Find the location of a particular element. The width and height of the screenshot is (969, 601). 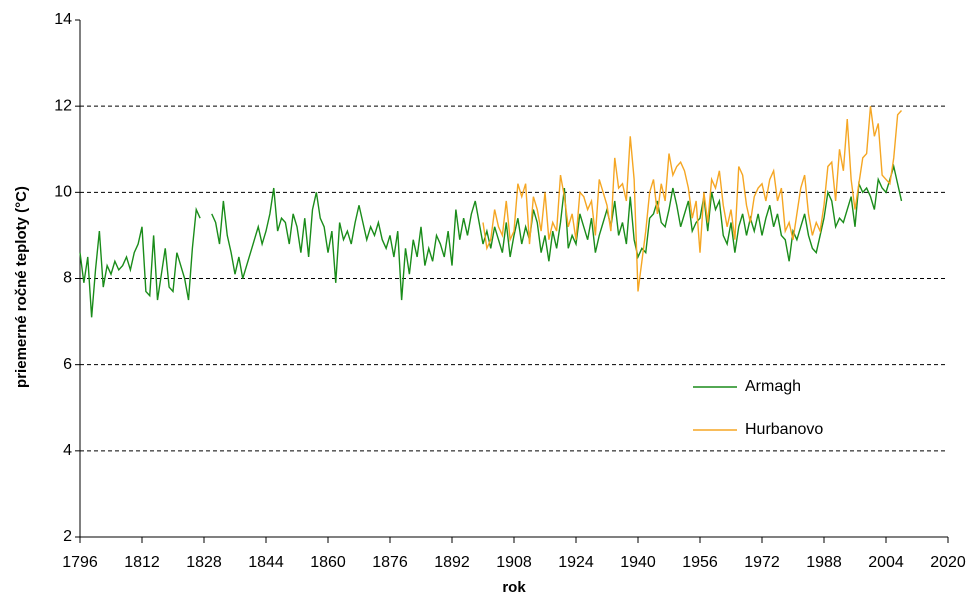

y-tick-label: 2 is located at coordinates (67, 536).